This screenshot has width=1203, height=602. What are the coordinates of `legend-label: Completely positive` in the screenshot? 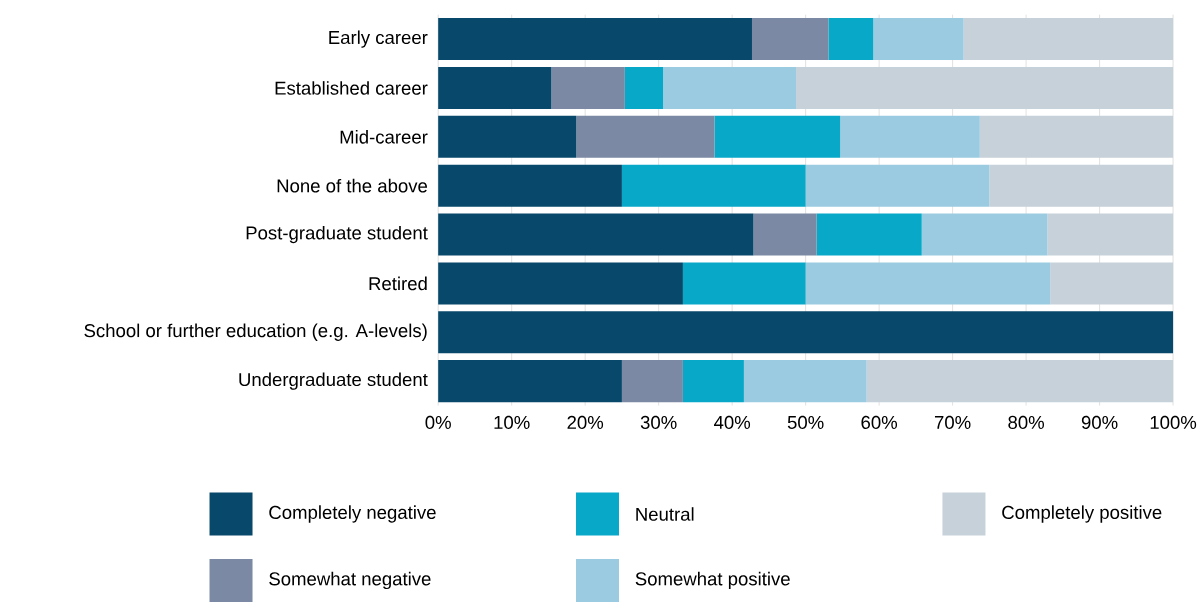 It's located at (1082, 514).